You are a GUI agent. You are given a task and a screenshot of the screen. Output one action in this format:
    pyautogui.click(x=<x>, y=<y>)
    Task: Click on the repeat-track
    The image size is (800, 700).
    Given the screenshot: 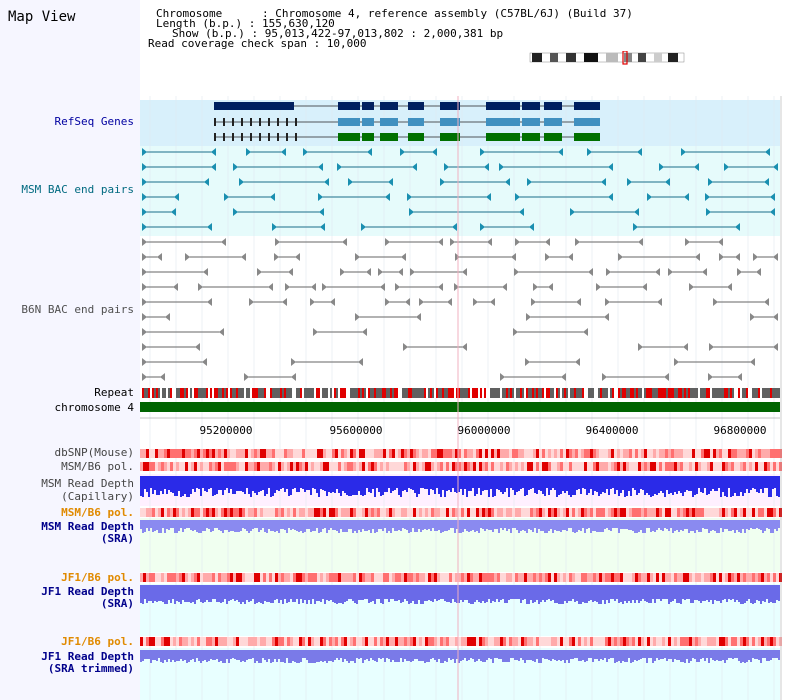 What is the action you would take?
    pyautogui.click(x=460, y=393)
    